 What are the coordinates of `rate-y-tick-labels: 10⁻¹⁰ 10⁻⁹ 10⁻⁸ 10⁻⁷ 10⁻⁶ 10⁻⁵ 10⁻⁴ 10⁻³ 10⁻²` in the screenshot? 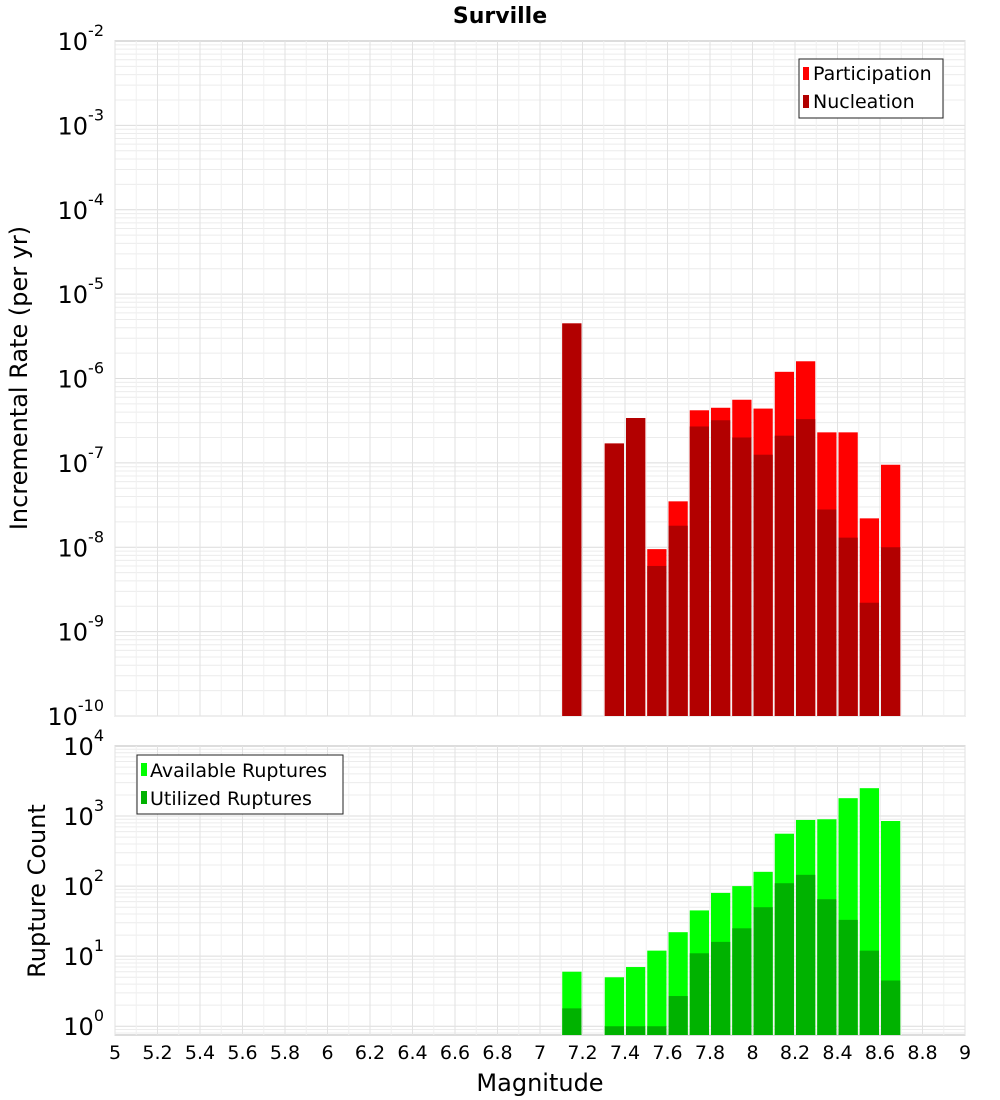 It's located at (75, 376).